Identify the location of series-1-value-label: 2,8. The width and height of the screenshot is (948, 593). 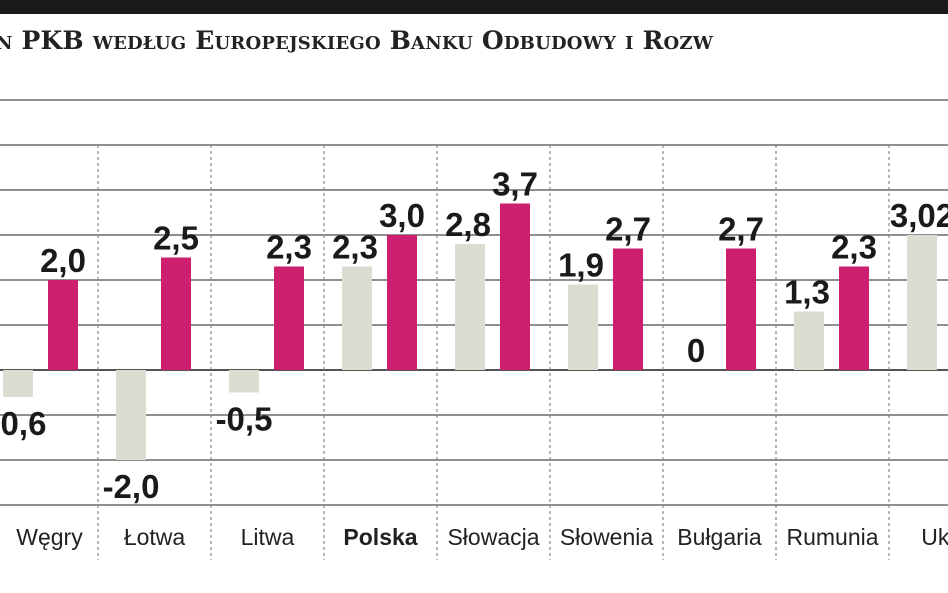
(468, 224).